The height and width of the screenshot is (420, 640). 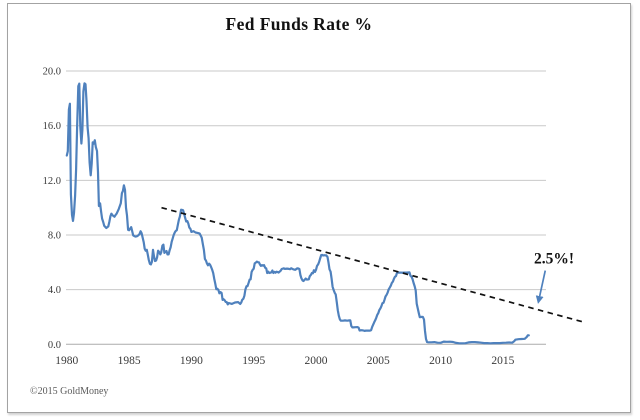 I want to click on x-tick-label: 2015, so click(x=502, y=361).